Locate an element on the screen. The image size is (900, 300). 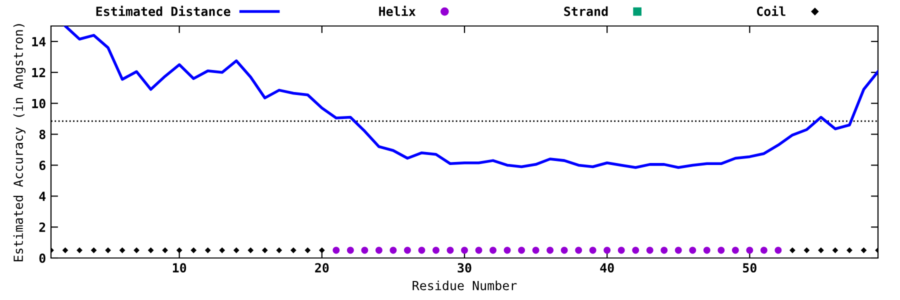
y-tick-label: 6 is located at coordinates (42, 165).